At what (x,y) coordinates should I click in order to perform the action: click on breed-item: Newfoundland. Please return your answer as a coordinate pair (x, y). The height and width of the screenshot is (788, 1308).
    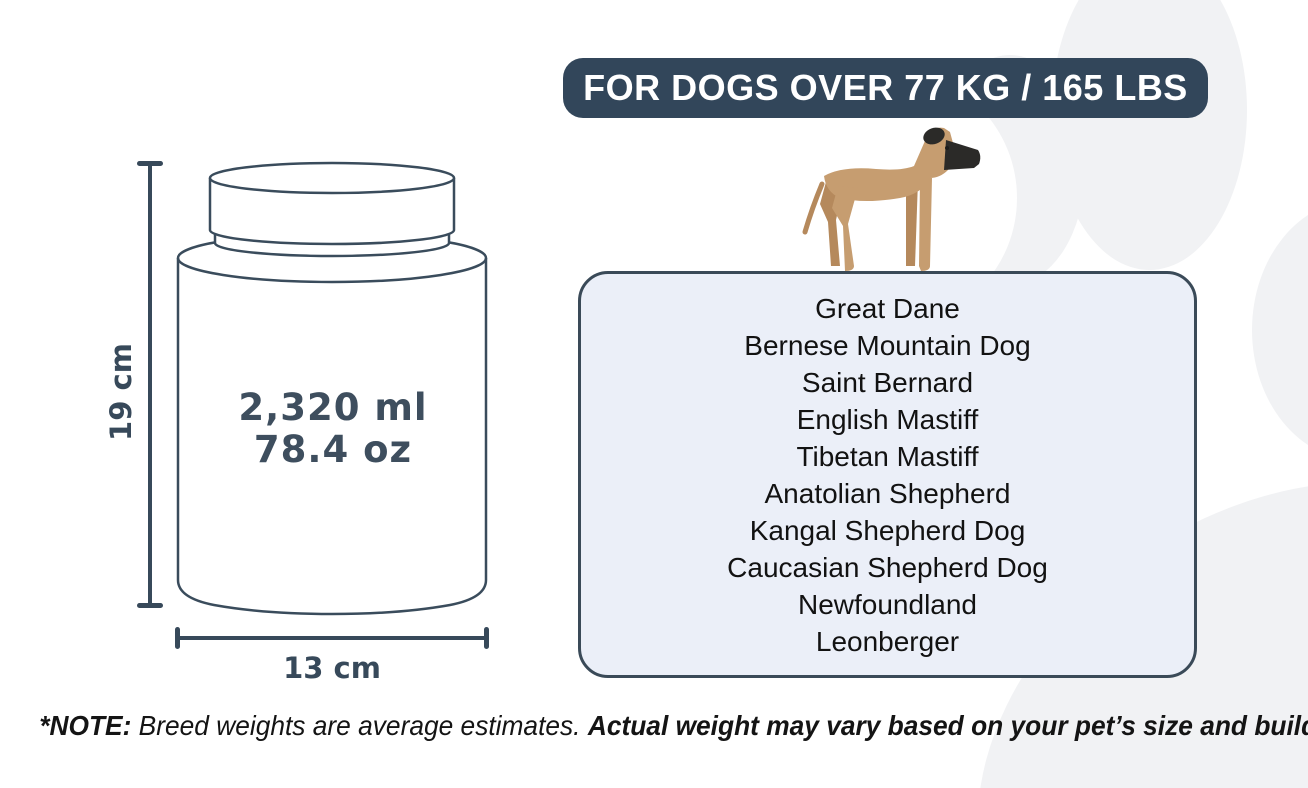
    Looking at the image, I should click on (887, 604).